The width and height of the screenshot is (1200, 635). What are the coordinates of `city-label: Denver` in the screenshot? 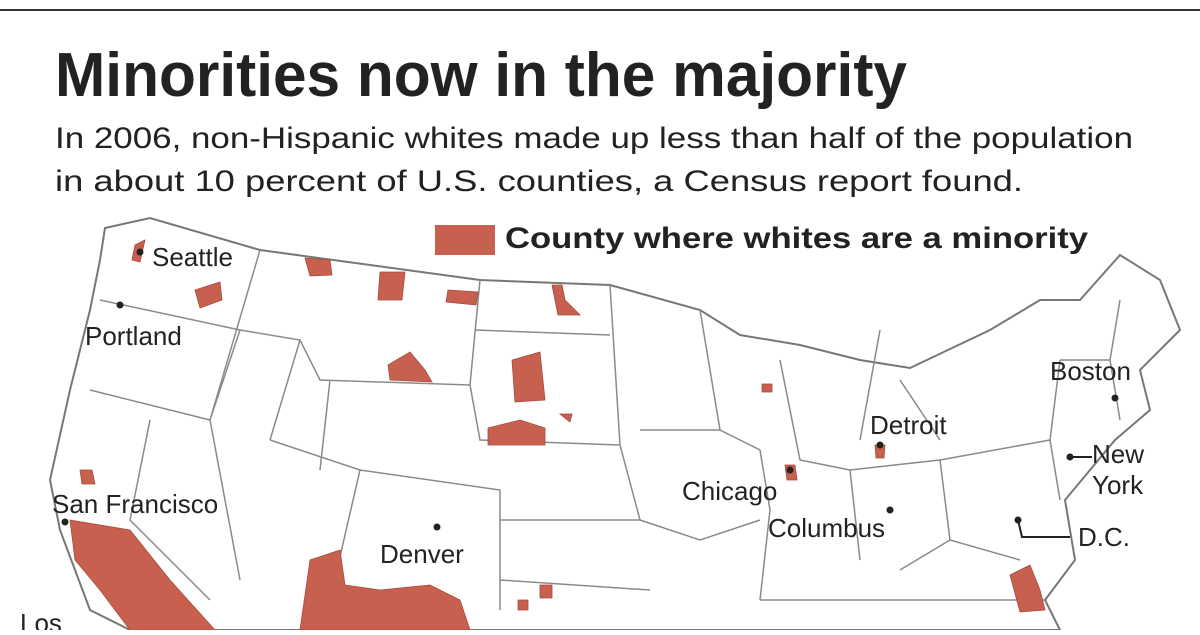 It's located at (422, 554).